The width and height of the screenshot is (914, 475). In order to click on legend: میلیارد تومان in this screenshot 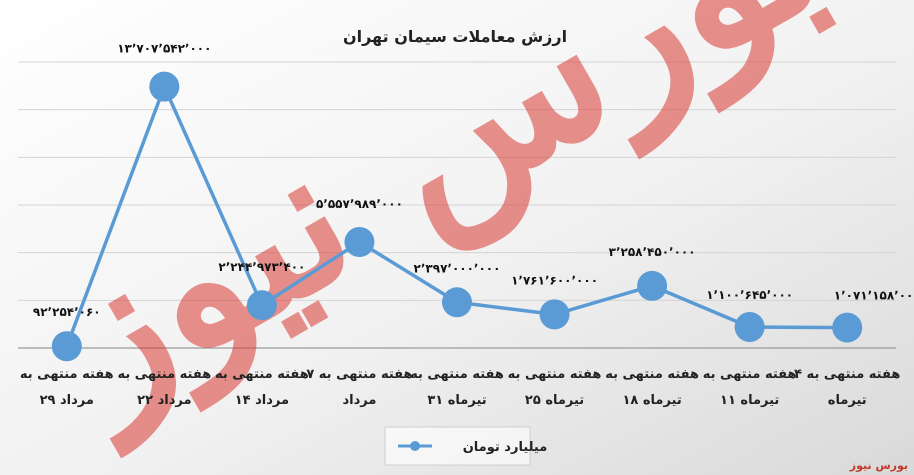, I will do `click(466, 446)`.